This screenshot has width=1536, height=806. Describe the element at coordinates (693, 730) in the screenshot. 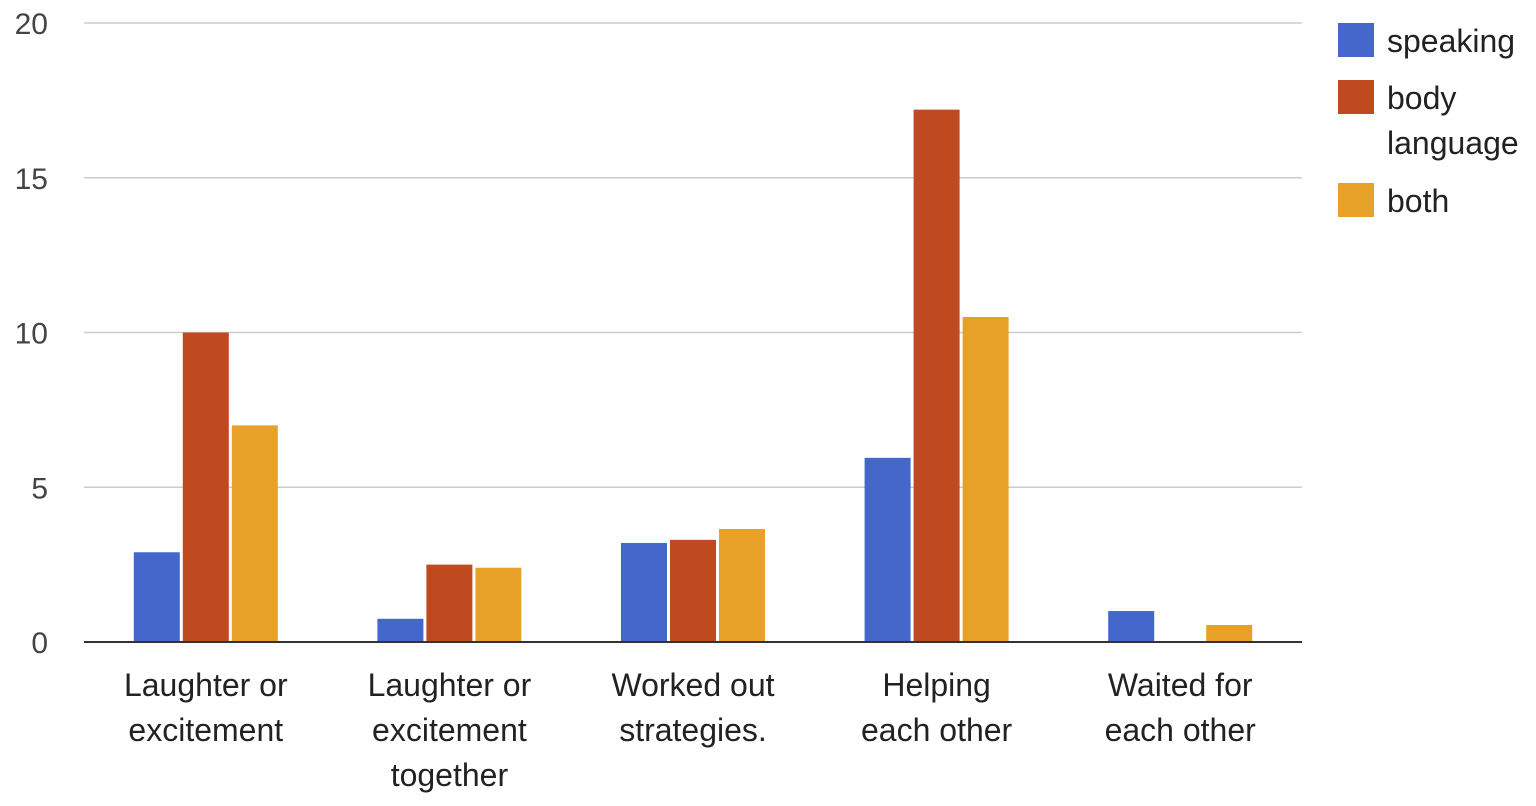

I see `label-line: strategies.` at that location.